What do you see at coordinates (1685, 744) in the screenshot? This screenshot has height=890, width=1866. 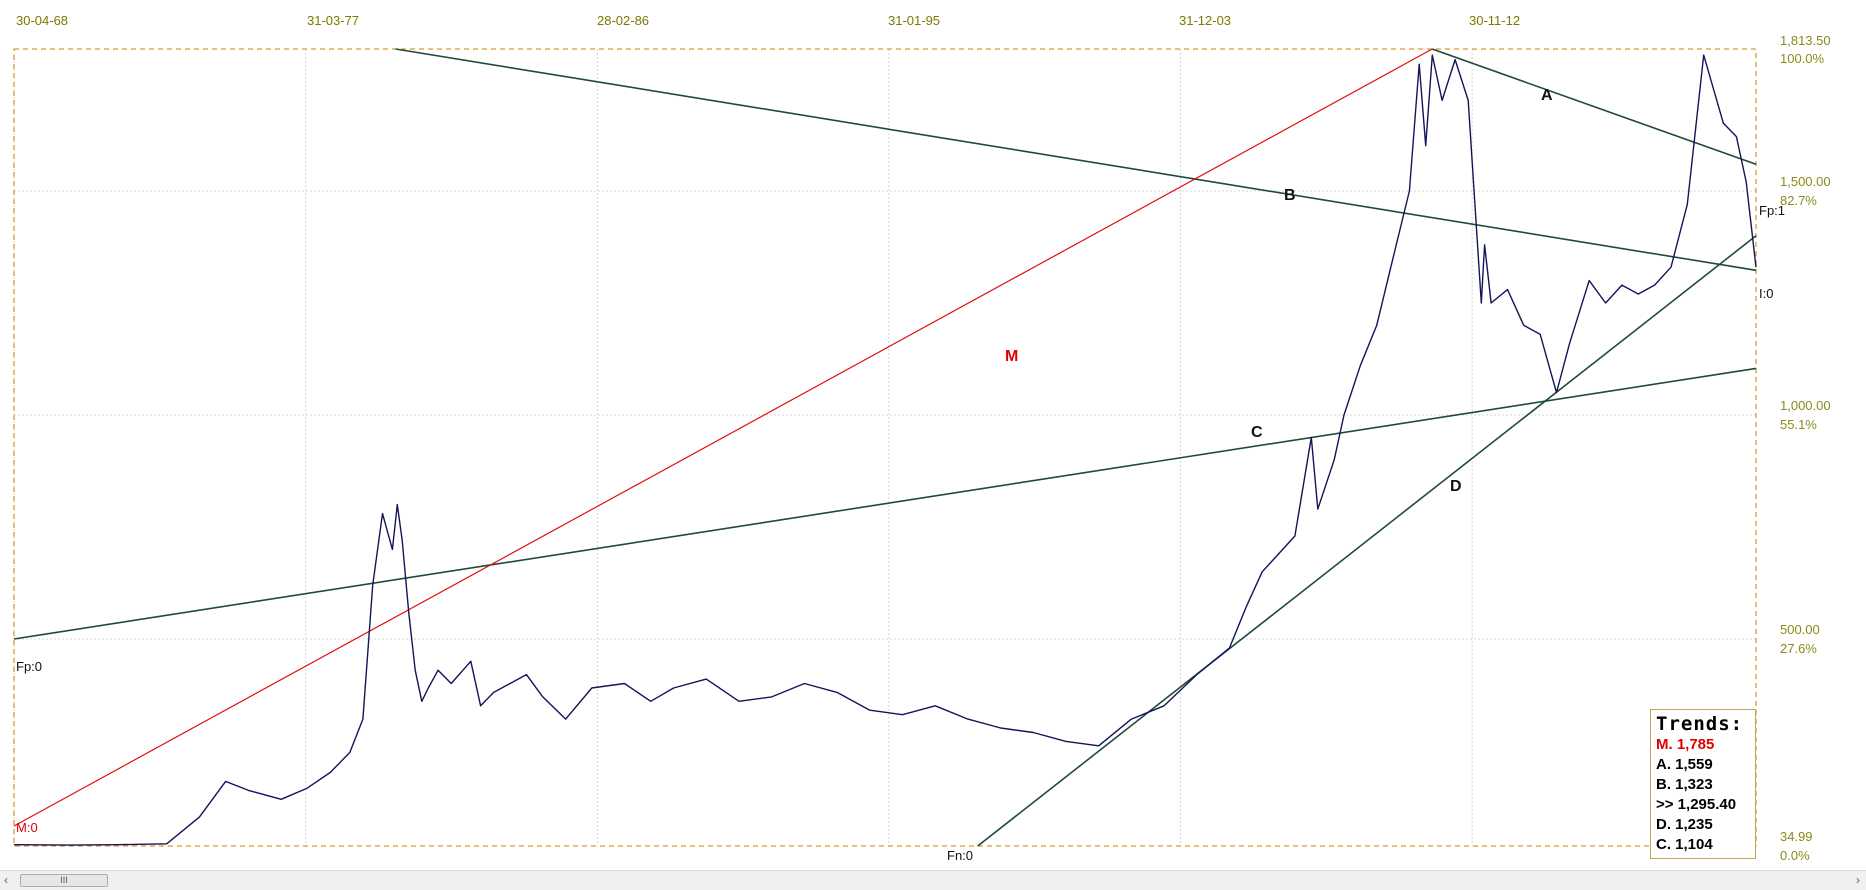 I see `trend-row-m: M. 1,785` at bounding box center [1685, 744].